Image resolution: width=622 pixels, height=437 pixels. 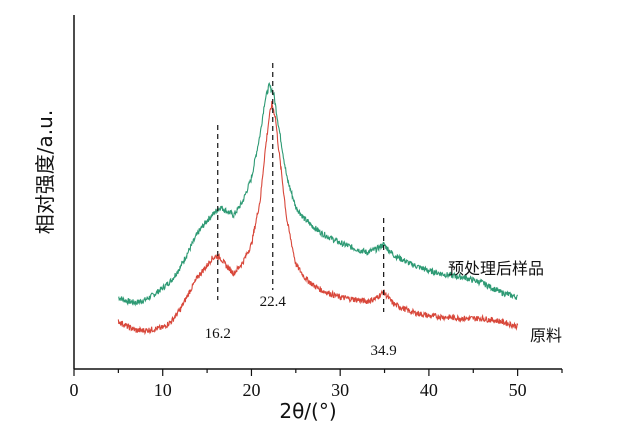 I want to click on y-axis-title: 相对强度/a.u., so click(x=45, y=172).